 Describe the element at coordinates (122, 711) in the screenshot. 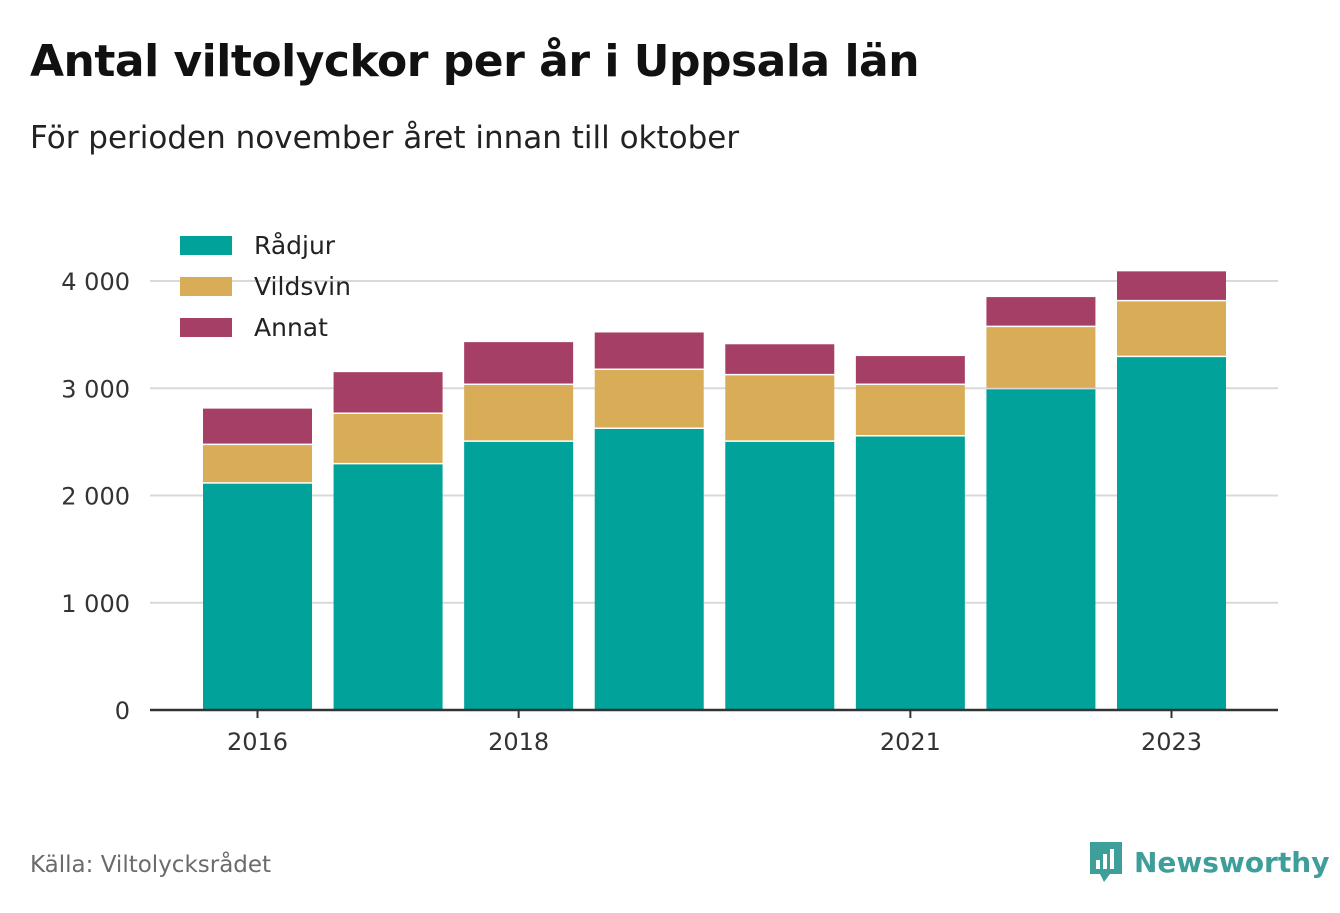

I see `y-tick-label: 0` at that location.